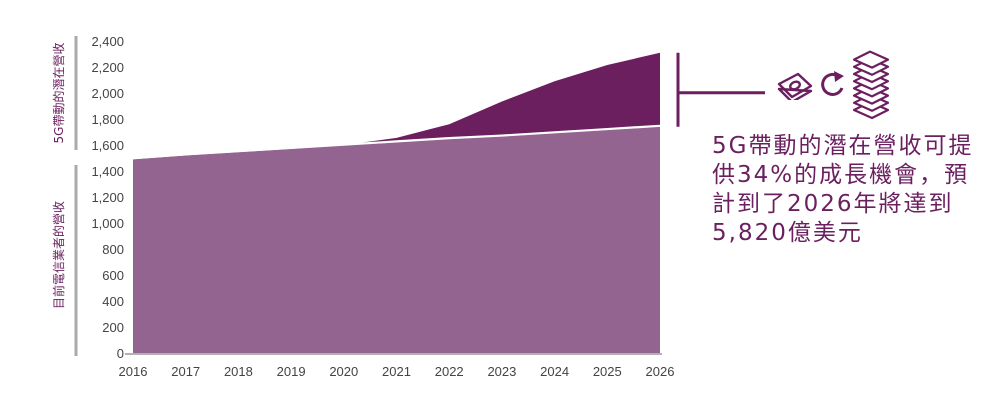  What do you see at coordinates (795, 86) in the screenshot?
I see `money-icon` at bounding box center [795, 86].